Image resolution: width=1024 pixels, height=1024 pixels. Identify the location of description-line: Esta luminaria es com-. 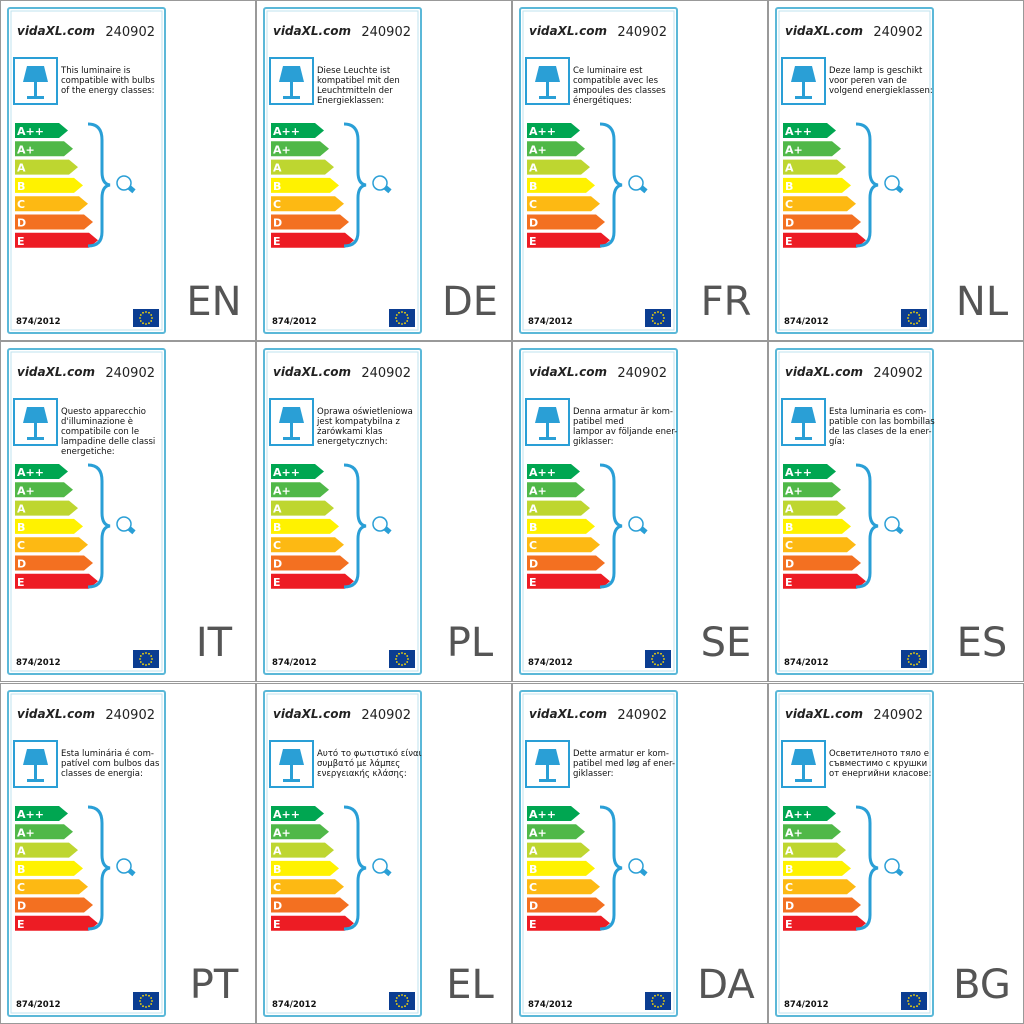
(877, 412).